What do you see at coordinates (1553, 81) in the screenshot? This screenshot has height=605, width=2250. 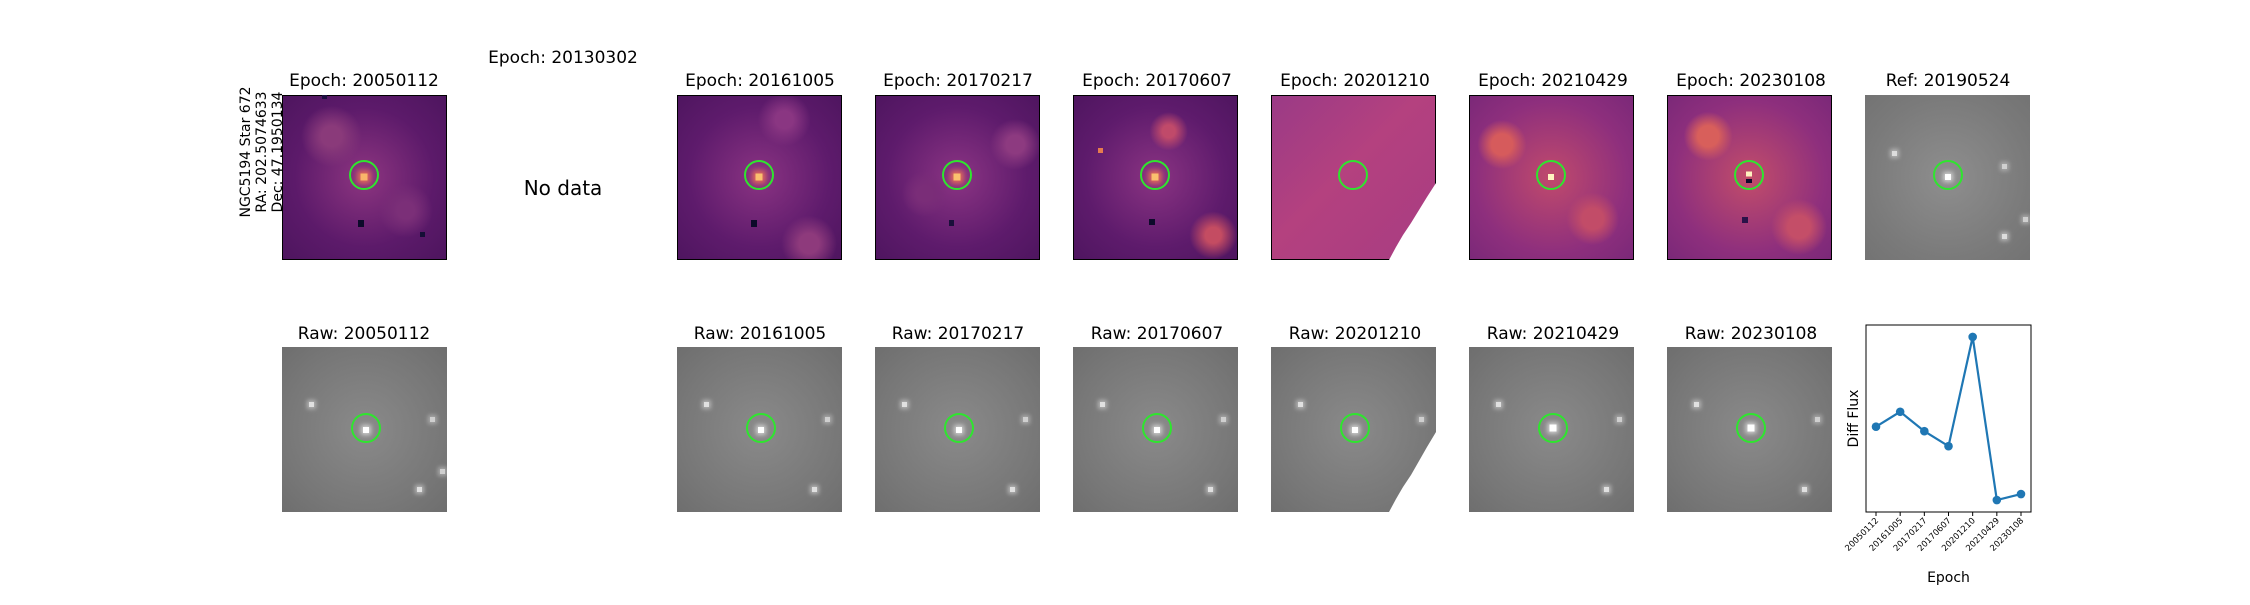 I see `panel-title-top-7: Epoch: 20210429` at bounding box center [1553, 81].